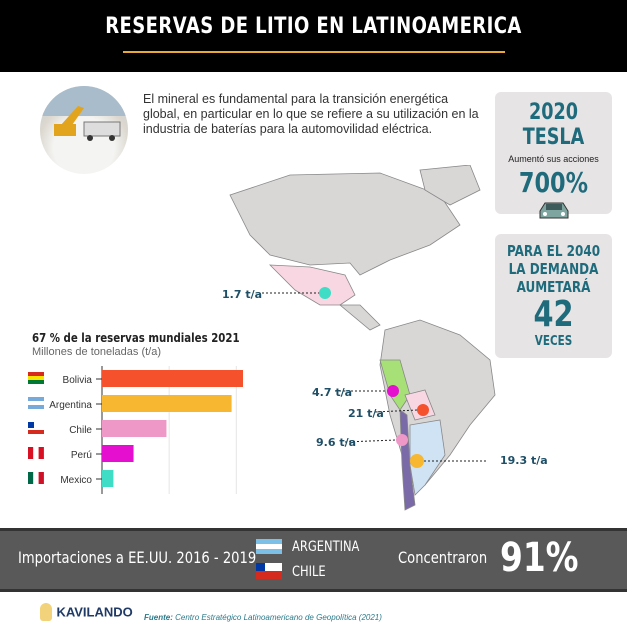  Describe the element at coordinates (553, 159) in the screenshot. I see `tesla-subtitle: Aumentó sus acciones` at that location.